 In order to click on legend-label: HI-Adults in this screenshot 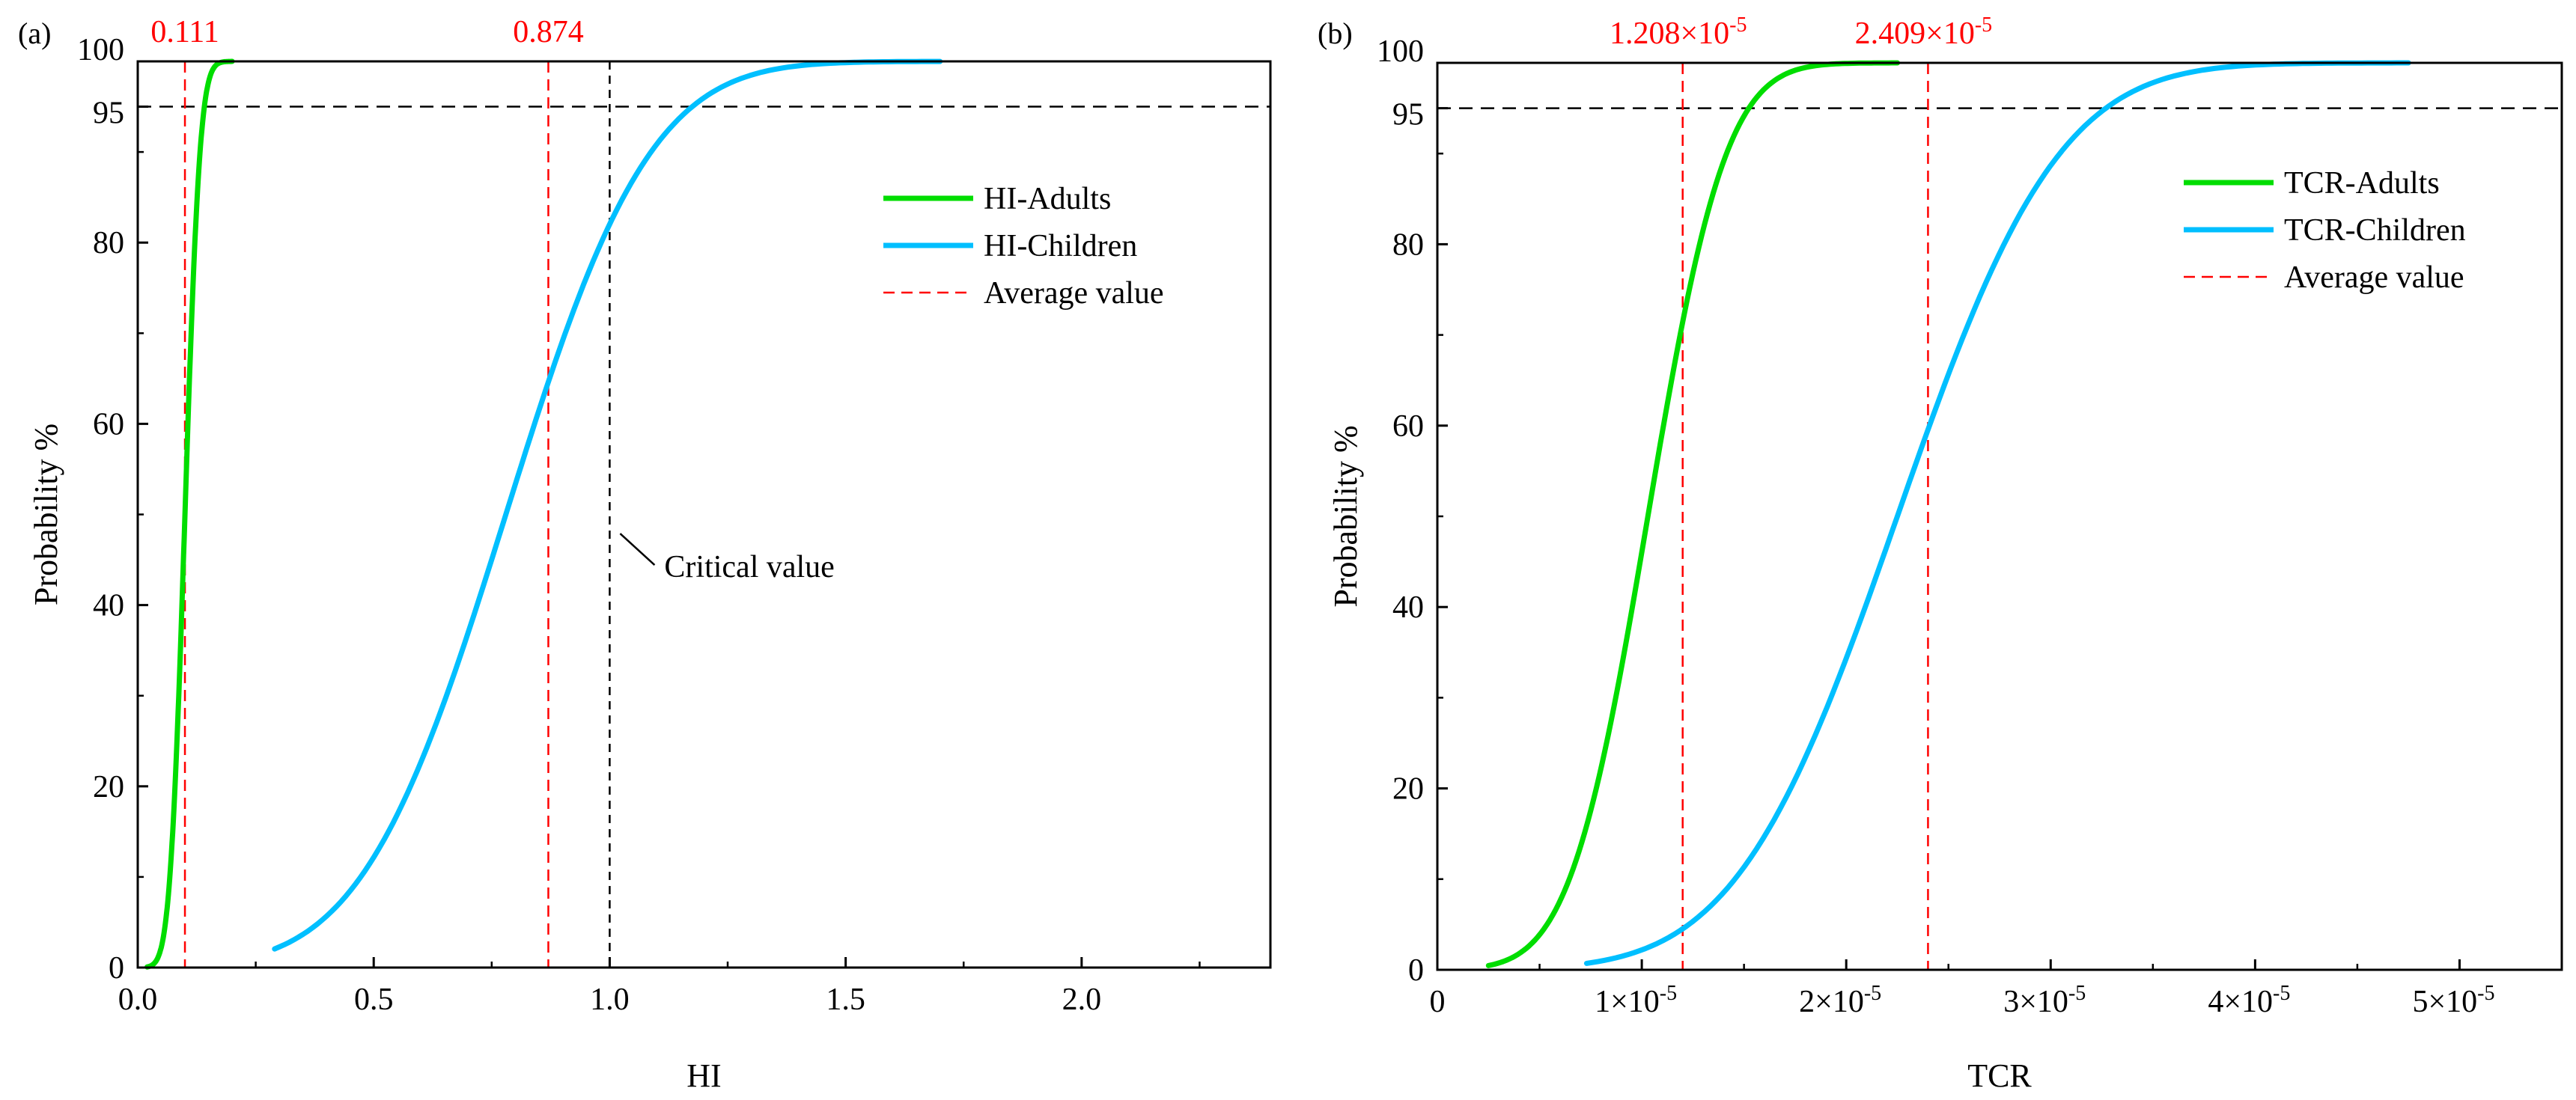, I will do `click(1047, 199)`.